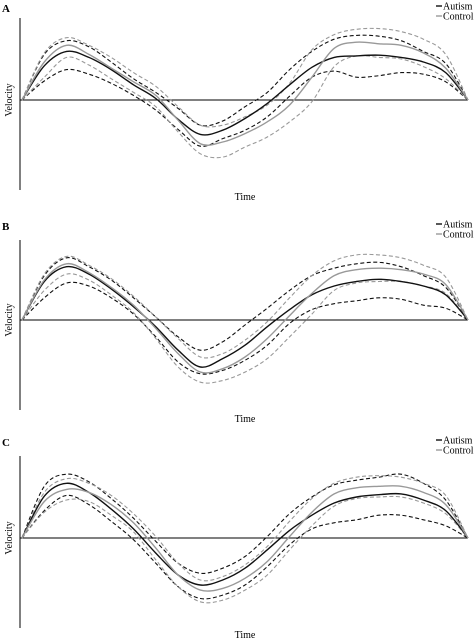 The width and height of the screenshot is (474, 644). Describe the element at coordinates (6, 9) in the screenshot. I see `panel-letter: A` at that location.